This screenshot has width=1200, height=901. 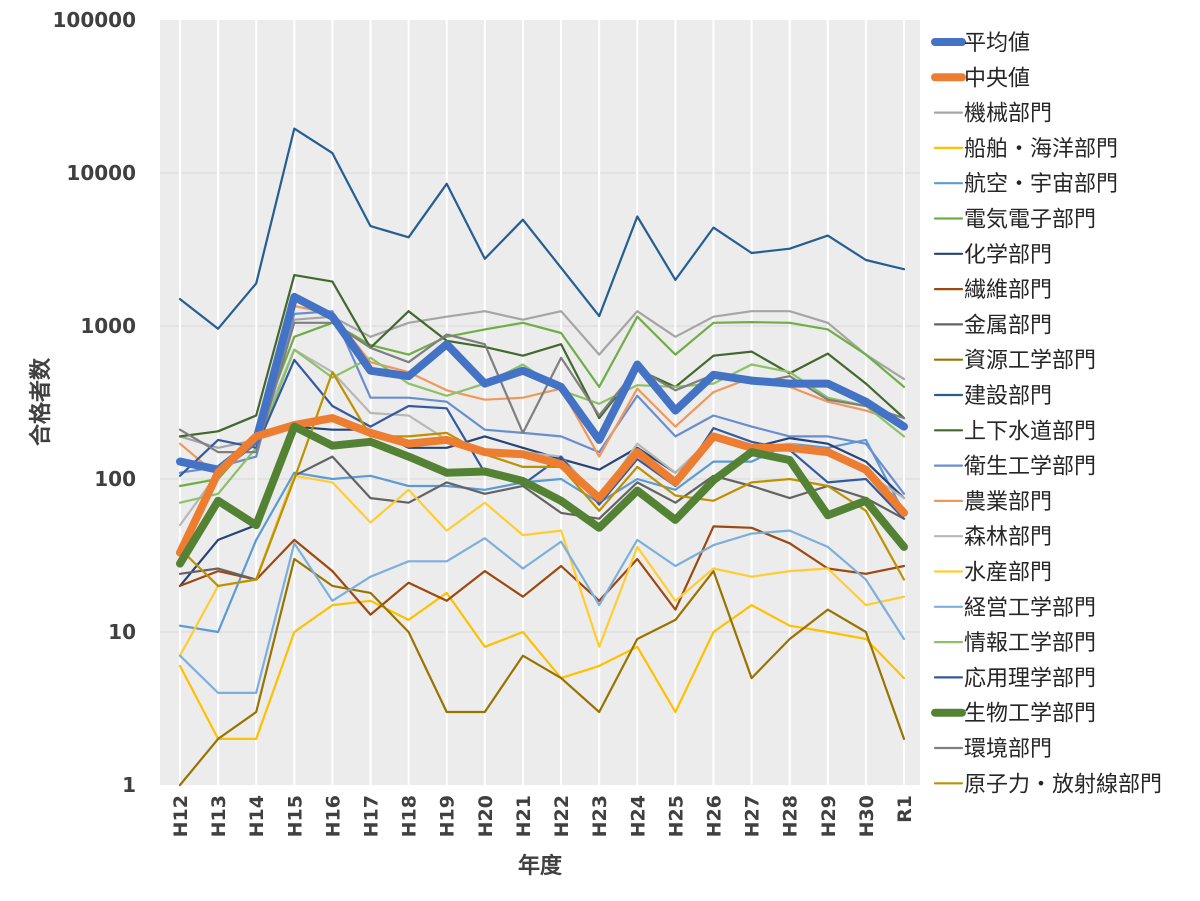 I want to click on legend-label: 資源工学部門, so click(x=1030, y=361).